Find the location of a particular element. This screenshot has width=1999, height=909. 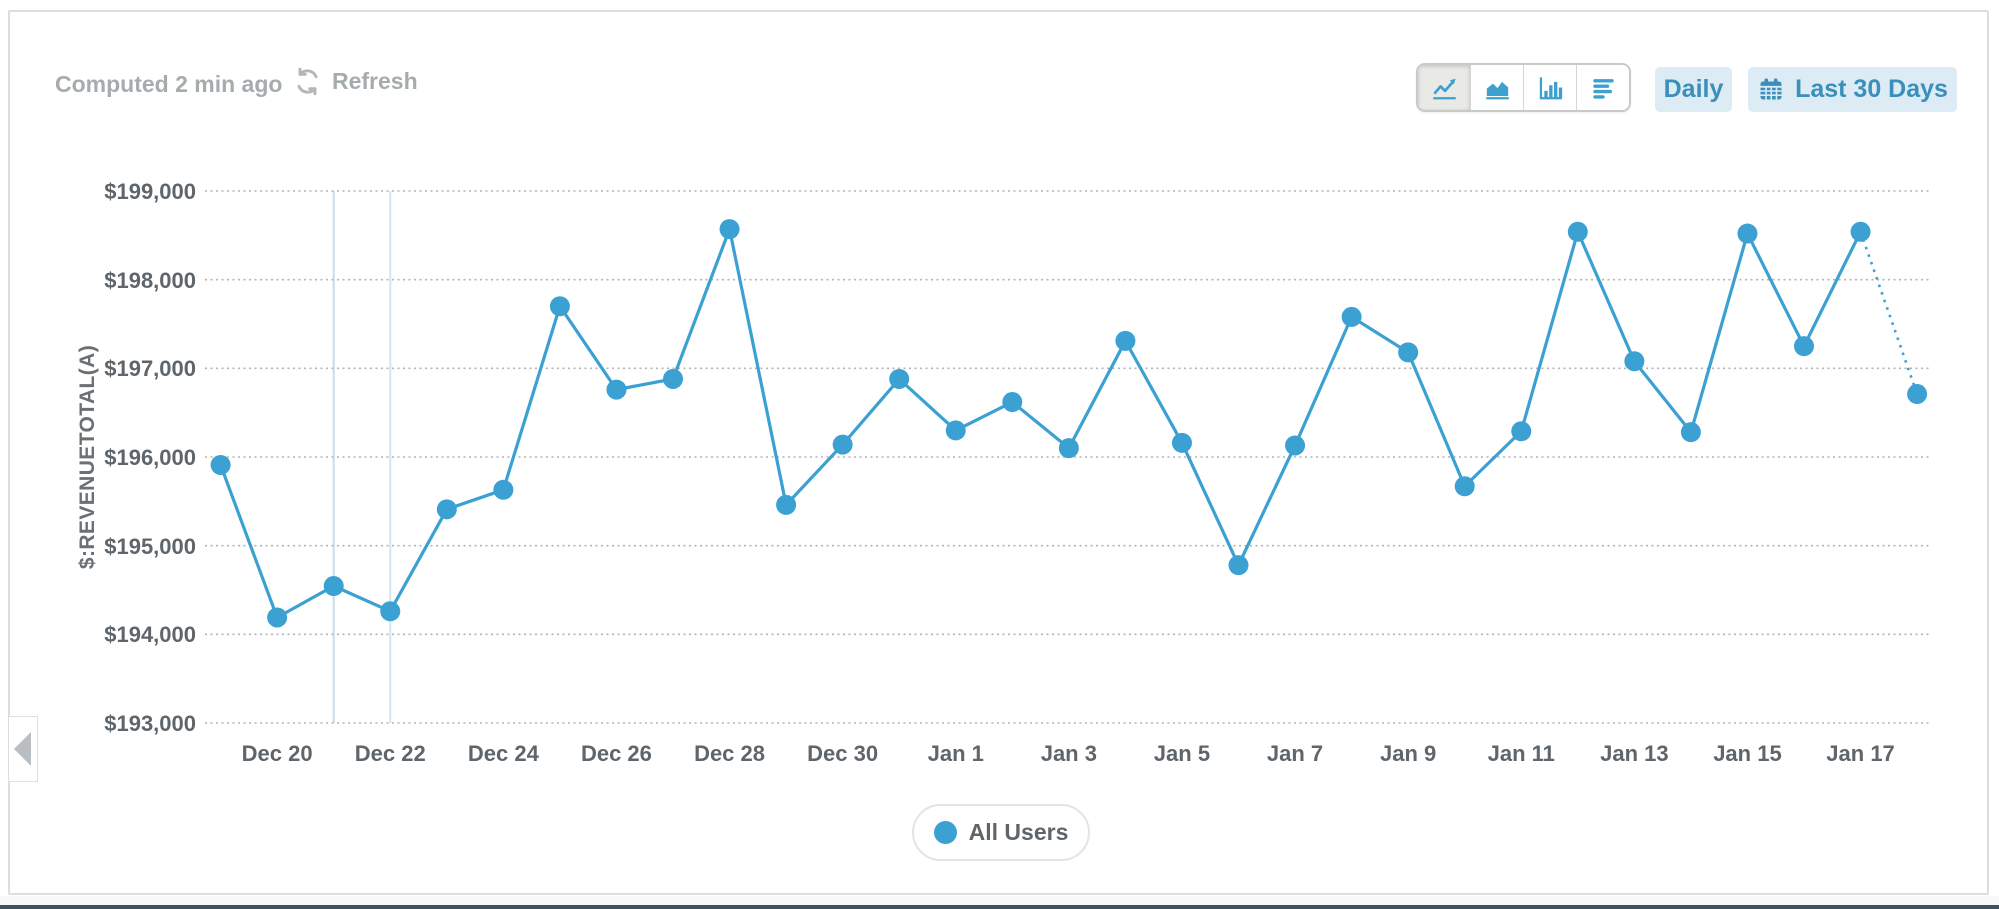

app-bottom-bar is located at coordinates (999, 907).